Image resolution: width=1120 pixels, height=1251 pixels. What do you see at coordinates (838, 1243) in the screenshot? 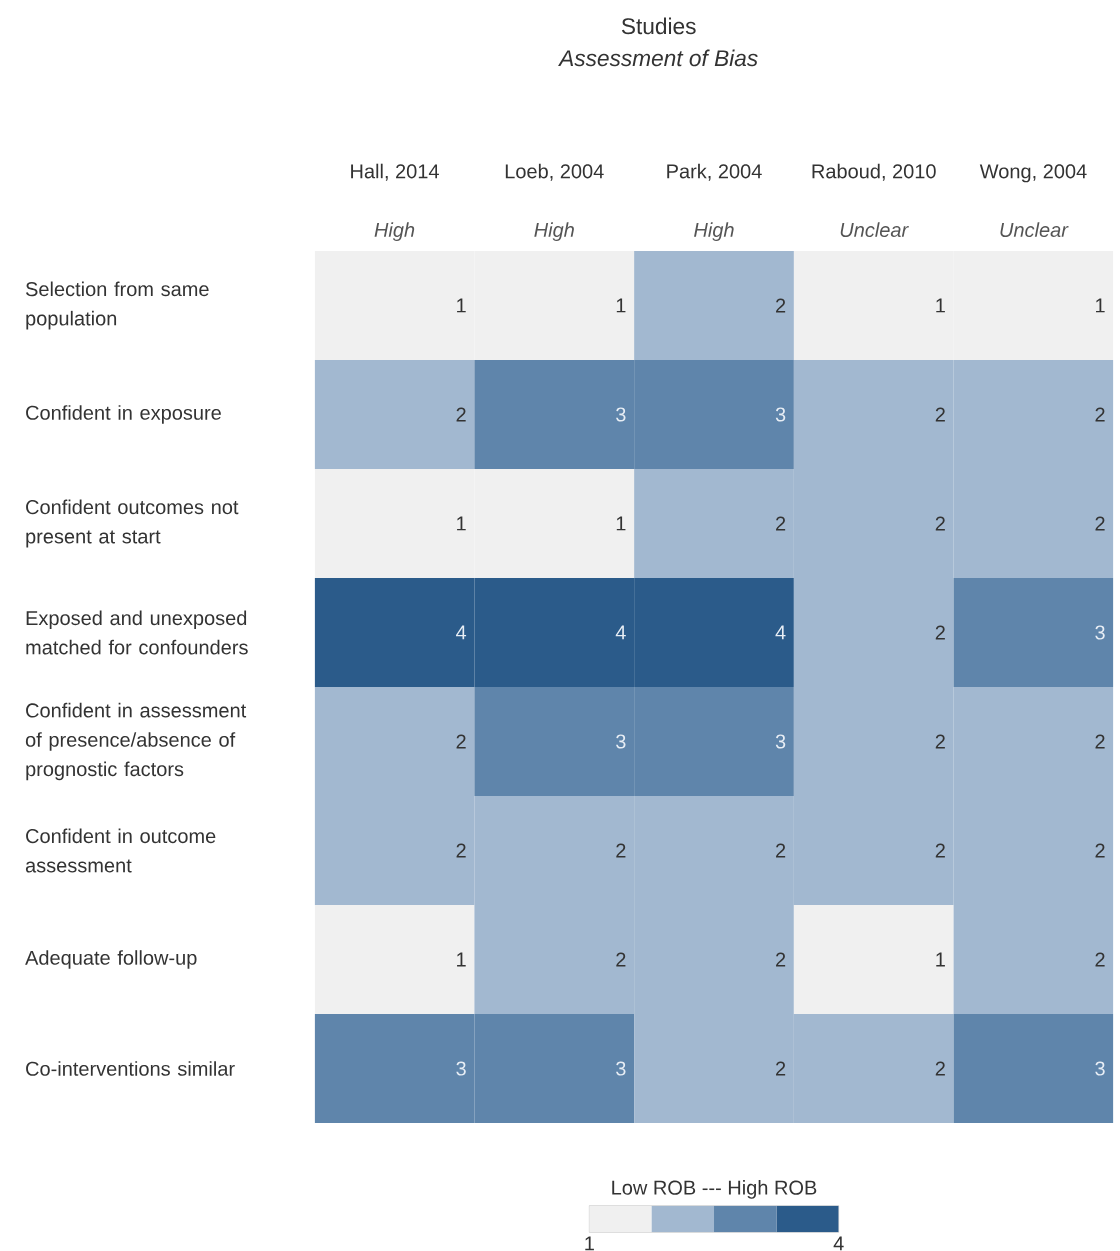
I see `color-bar-label: 4` at bounding box center [838, 1243].